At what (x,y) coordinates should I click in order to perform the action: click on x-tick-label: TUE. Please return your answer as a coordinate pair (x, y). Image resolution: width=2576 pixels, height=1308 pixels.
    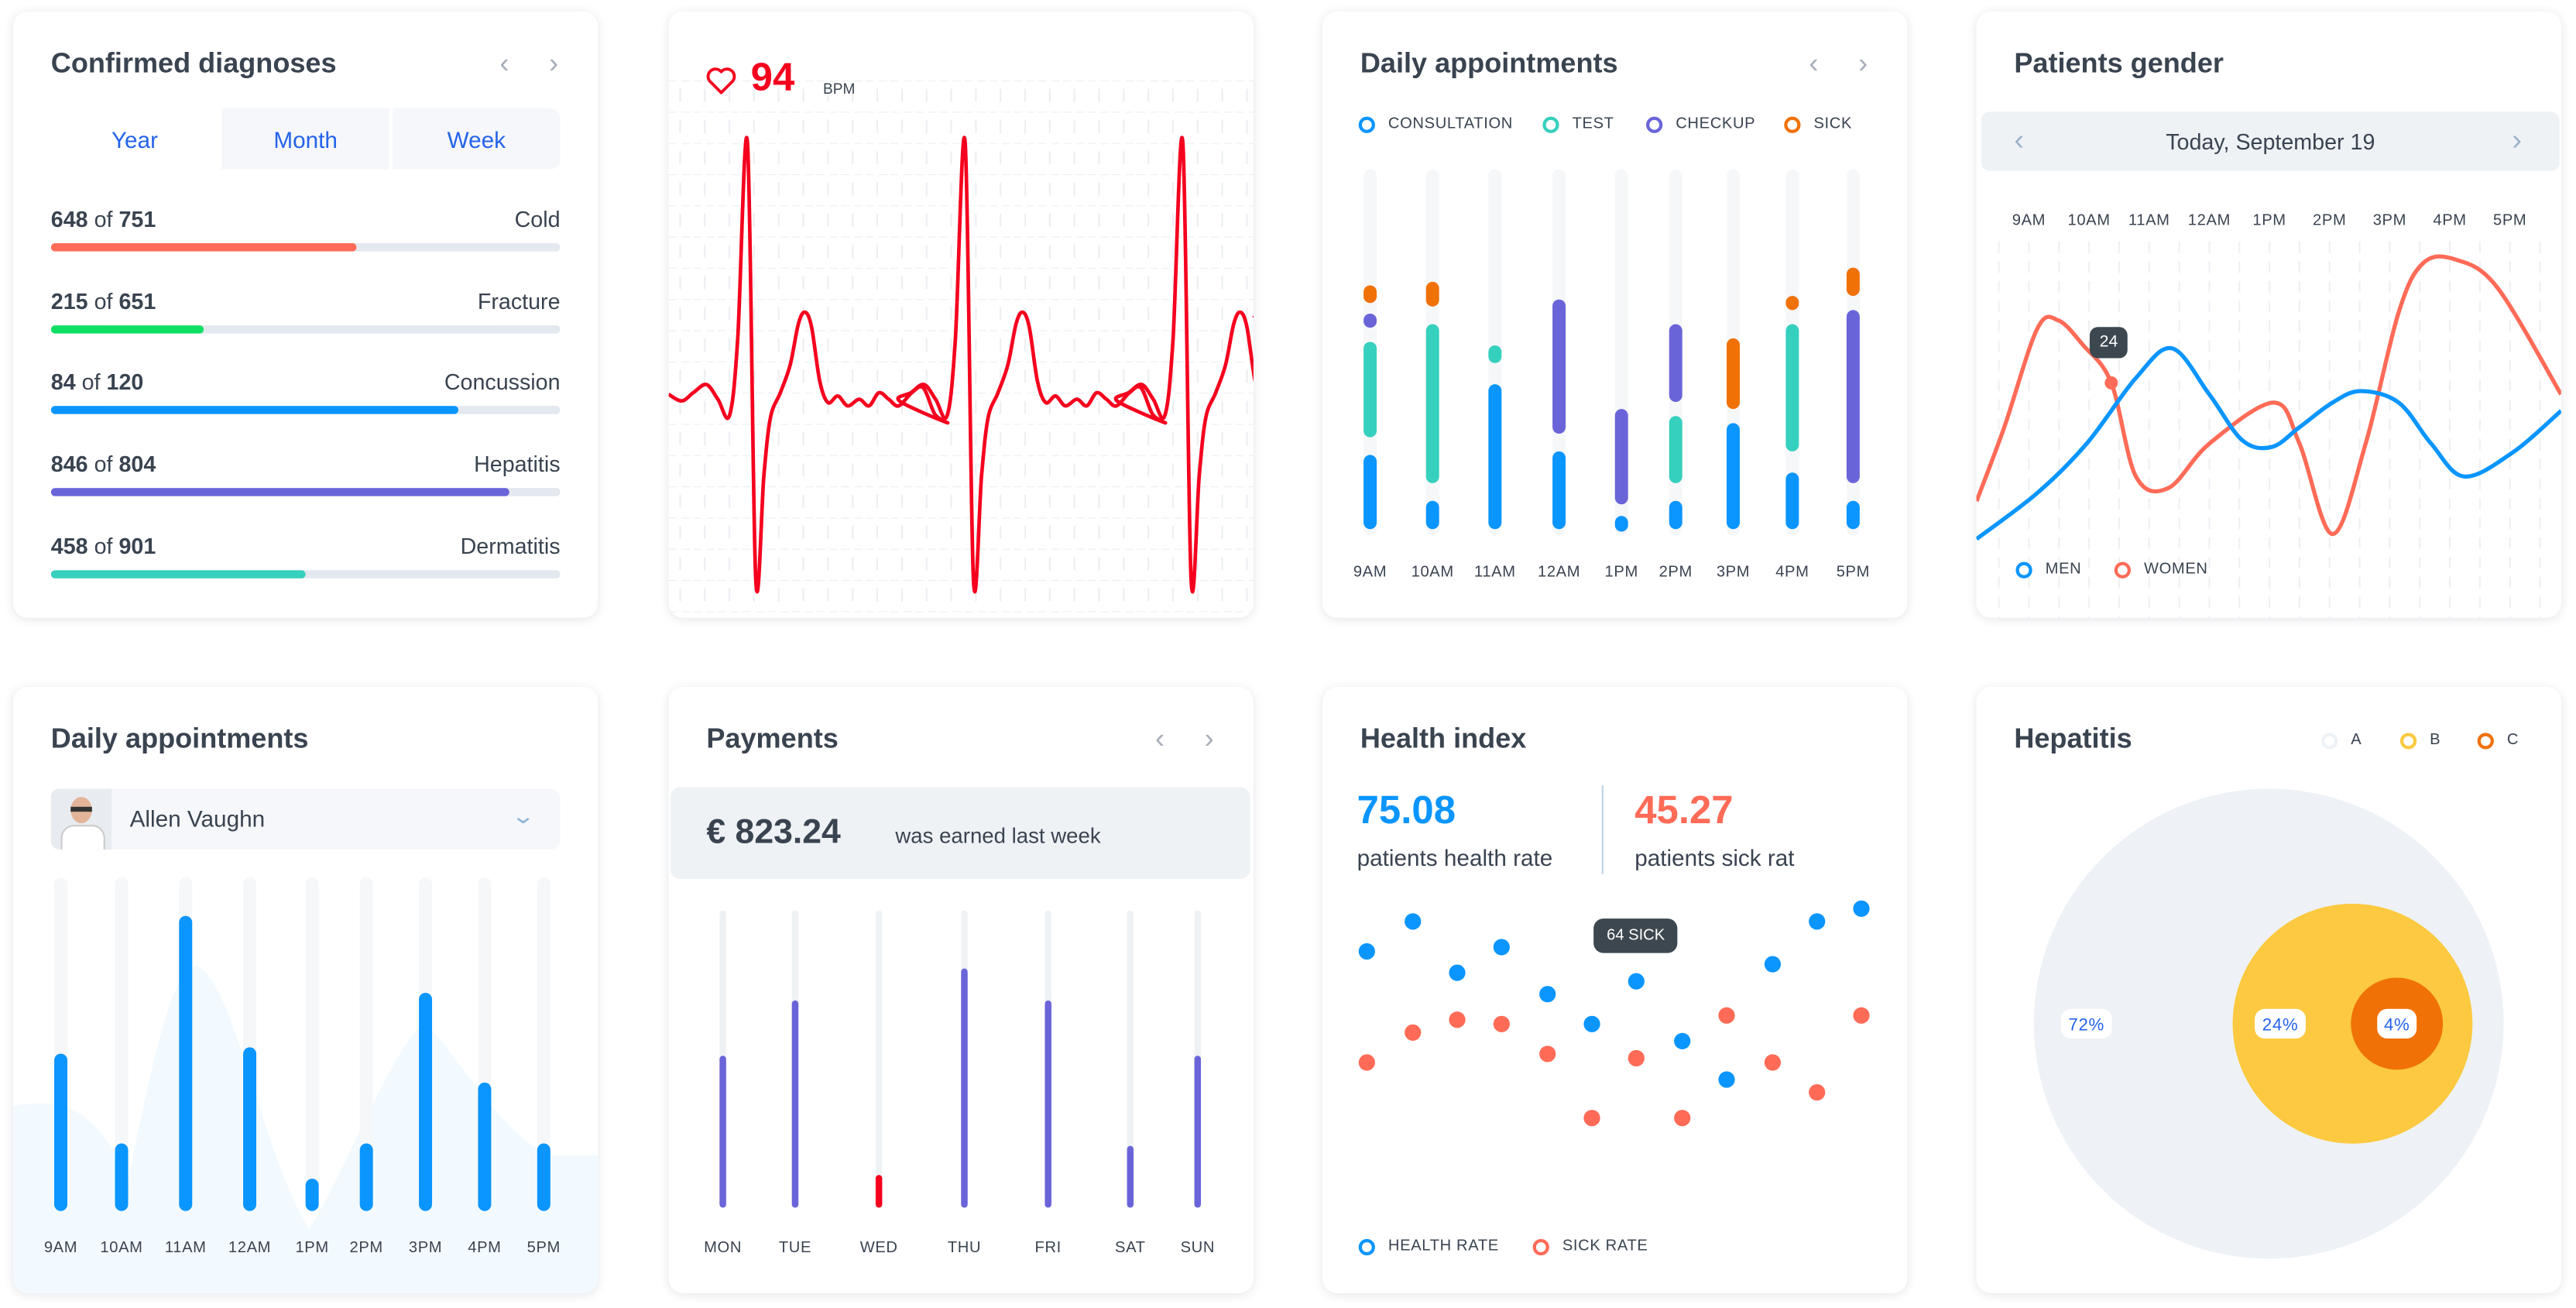
    Looking at the image, I should click on (795, 1247).